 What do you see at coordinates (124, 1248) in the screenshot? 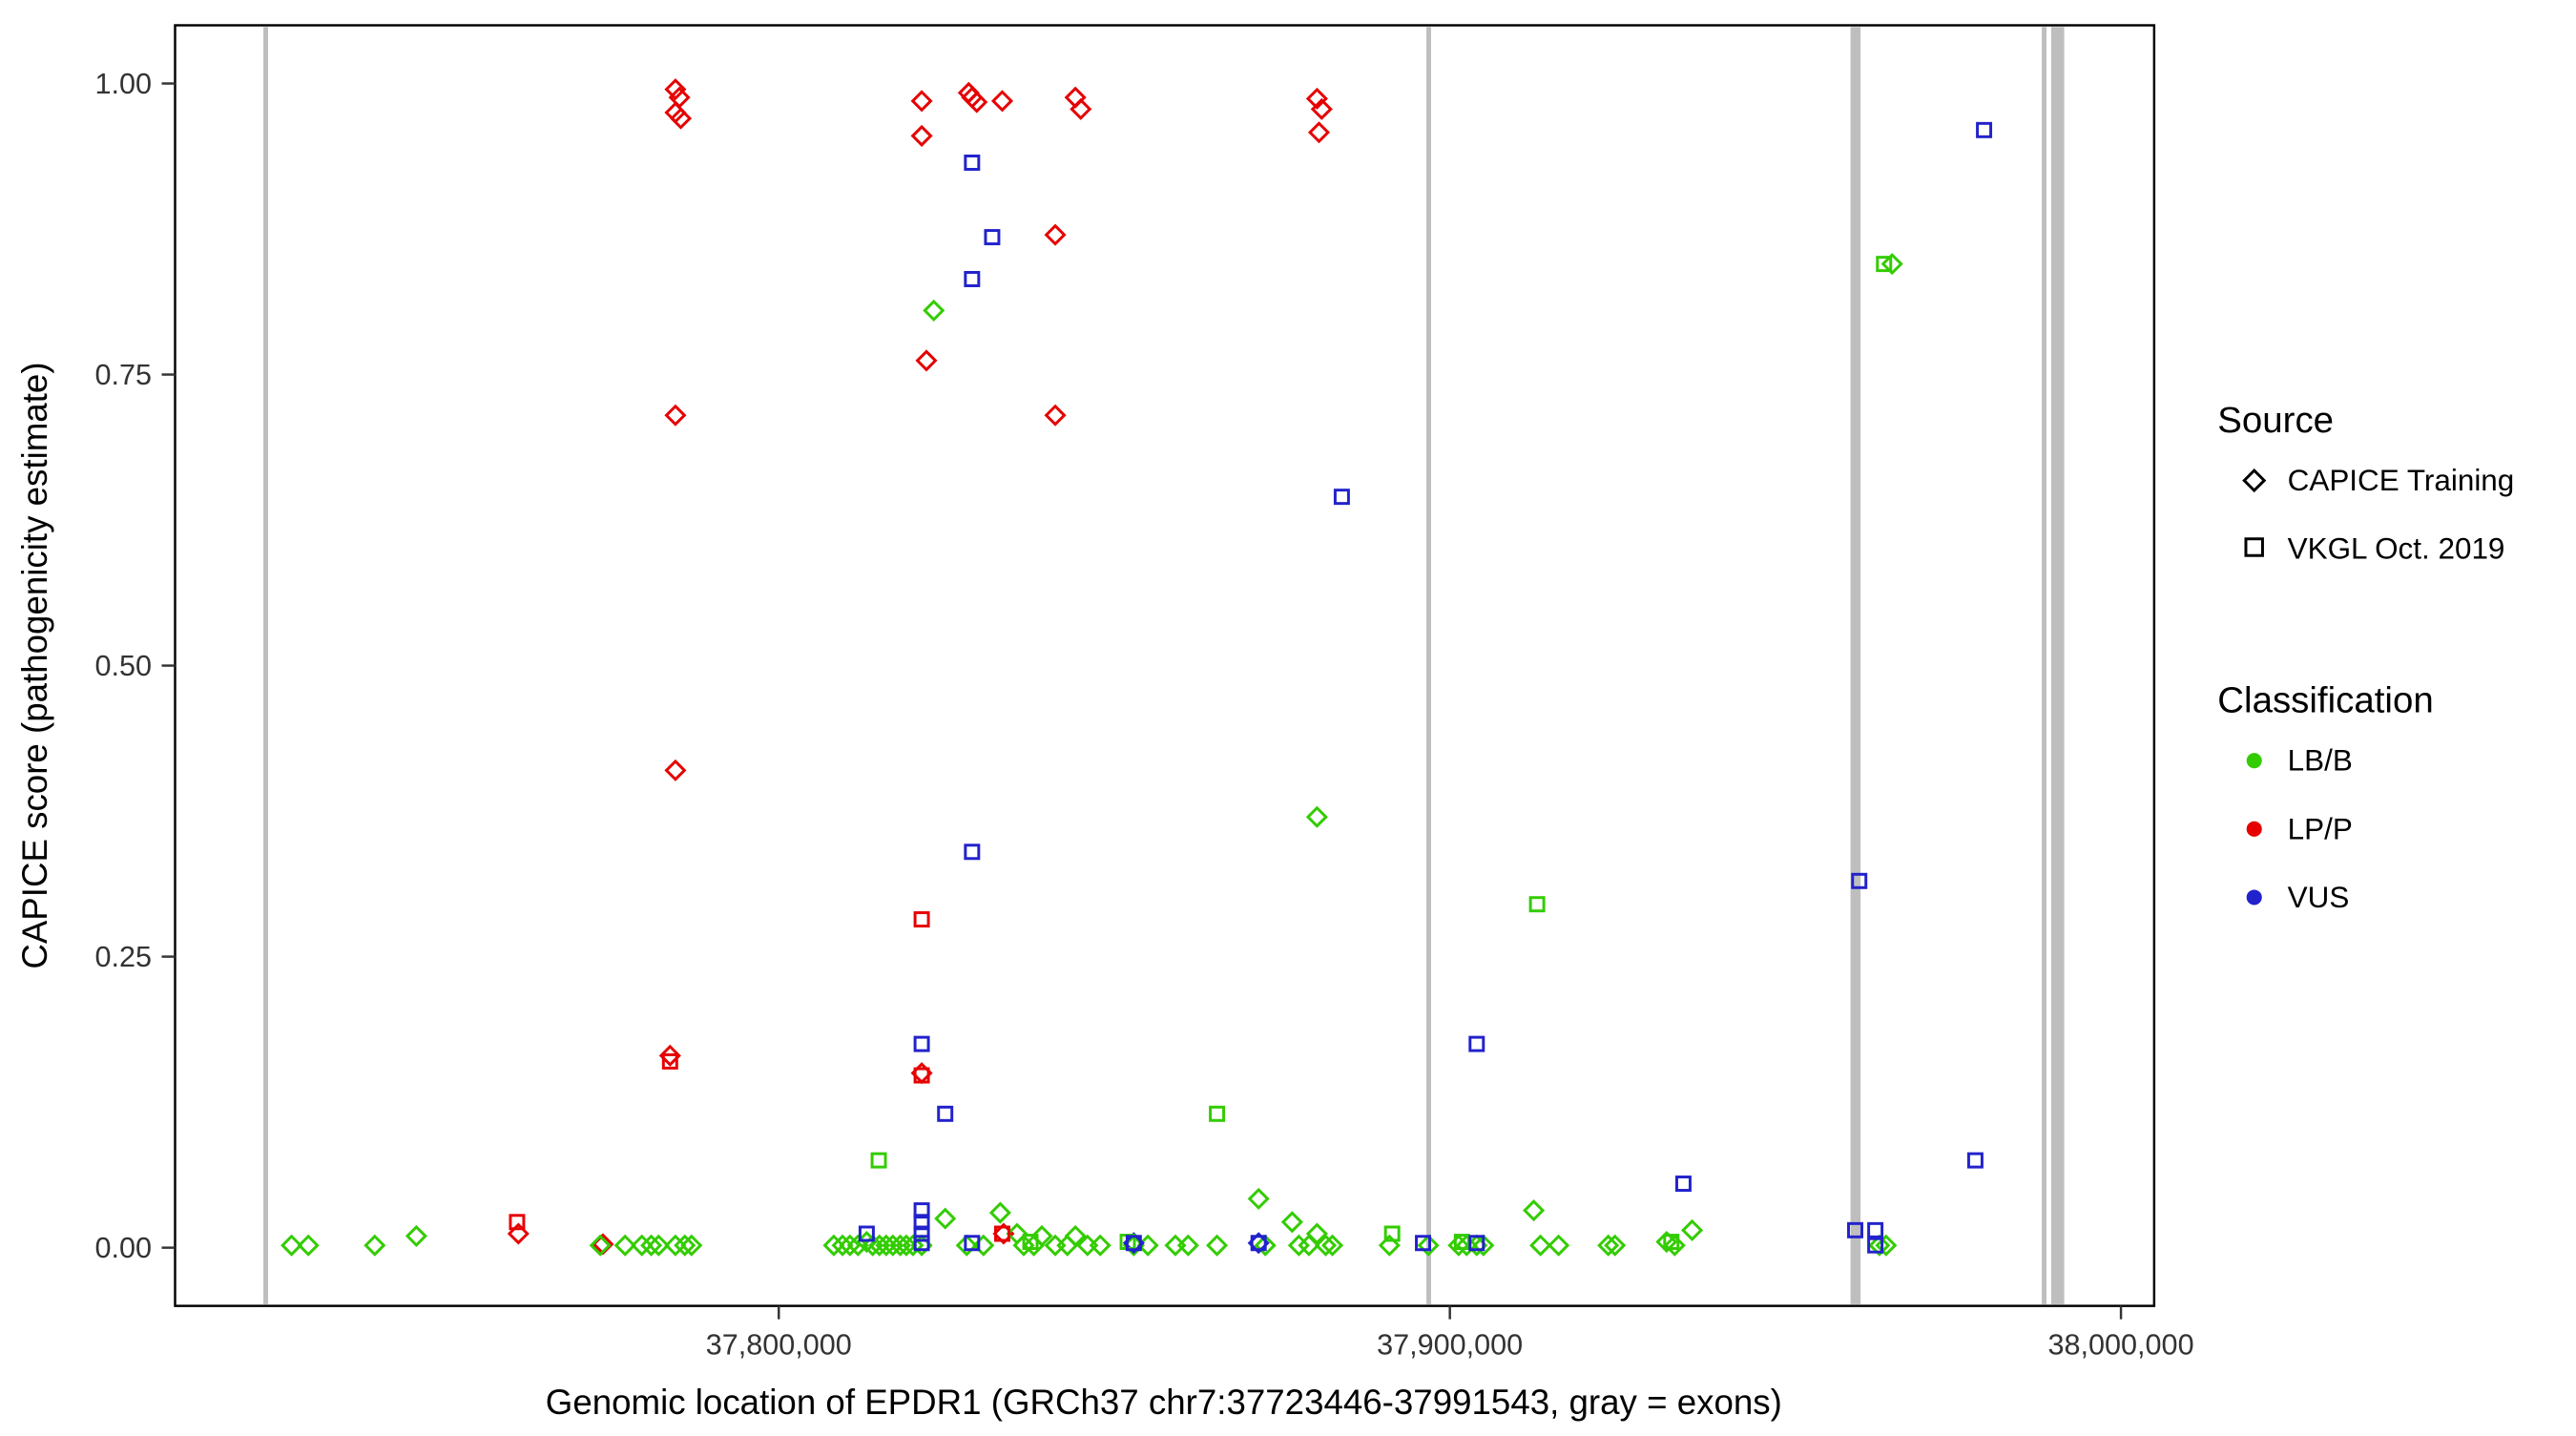
I see `y-tick-label: 0.00` at bounding box center [124, 1248].